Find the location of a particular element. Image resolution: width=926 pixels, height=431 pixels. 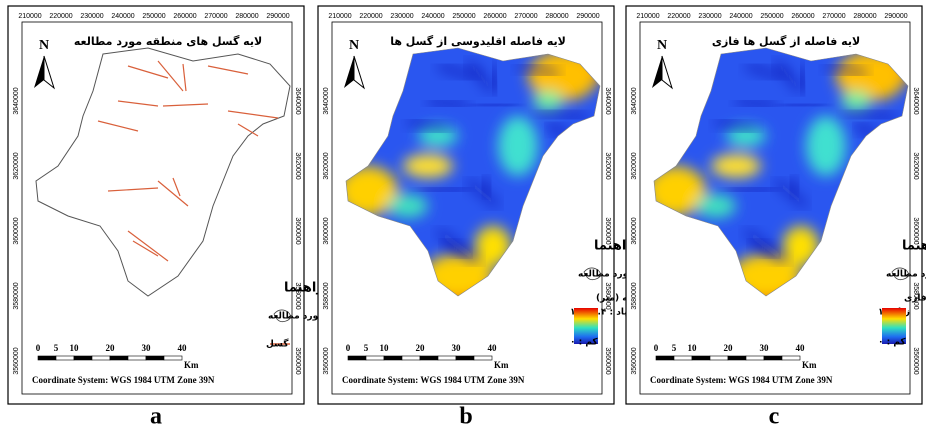

panel-letter: a is located at coordinates (156, 417).